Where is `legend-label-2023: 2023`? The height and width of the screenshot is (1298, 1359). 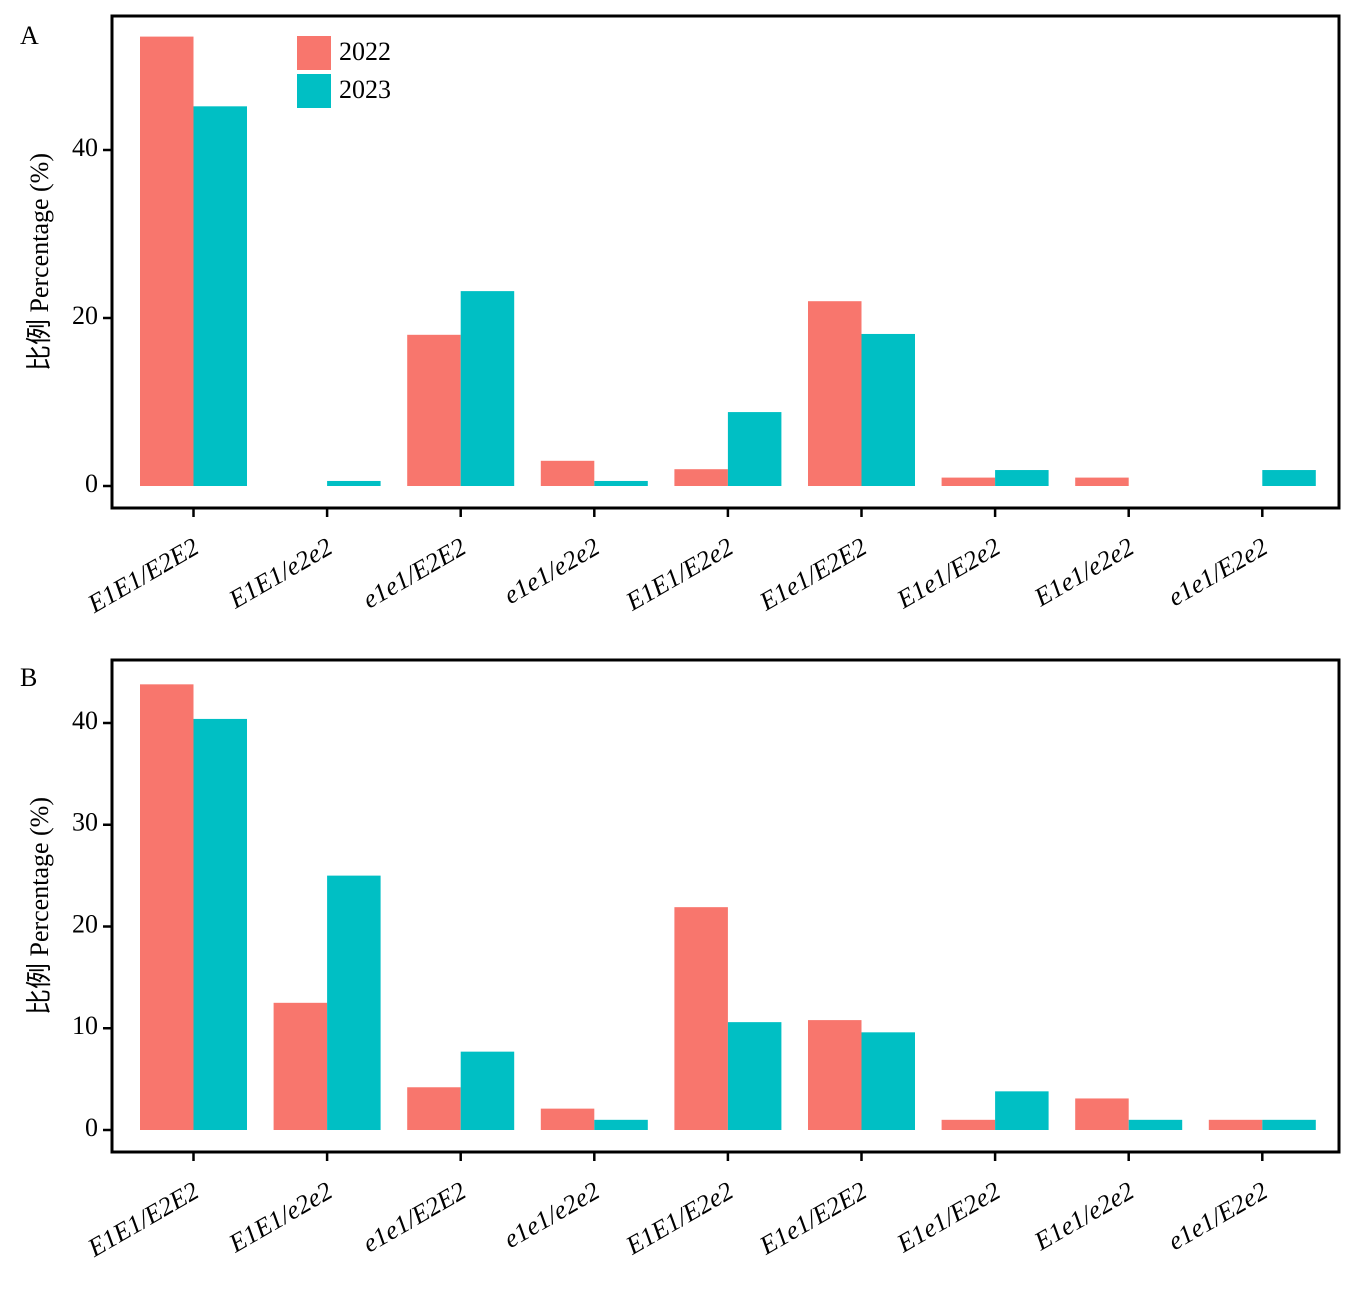
legend-label-2023: 2023 is located at coordinates (365, 89).